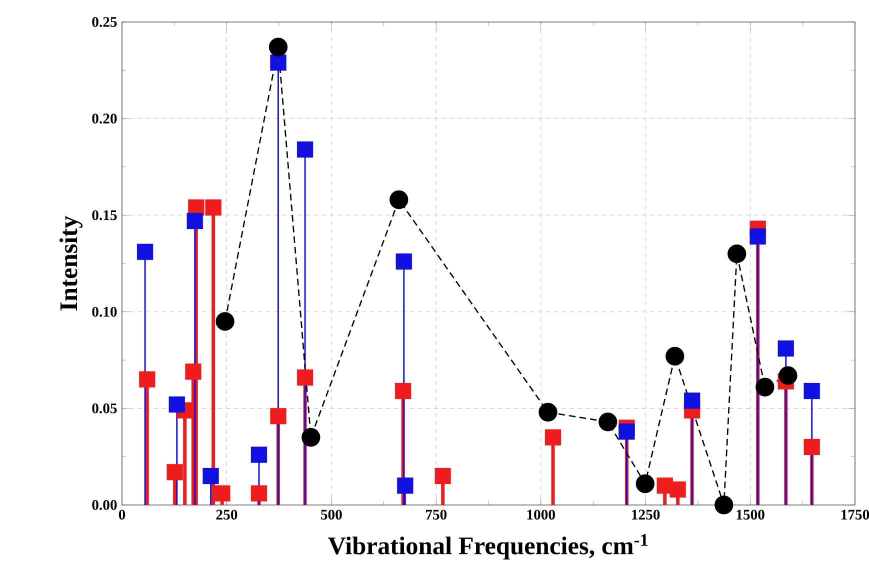  I want to click on x-tick-label: 250, so click(227, 515).